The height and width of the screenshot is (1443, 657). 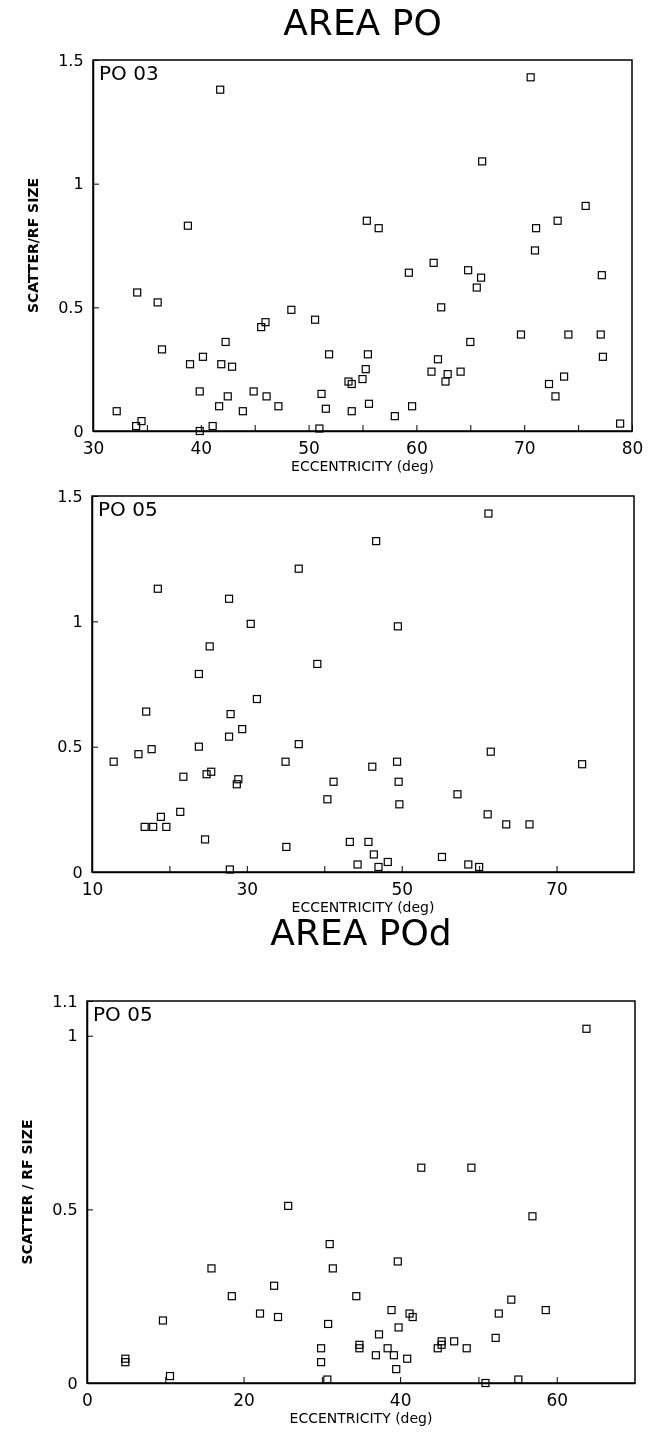 I want to click on x-tick-label: 60, so click(x=417, y=448).